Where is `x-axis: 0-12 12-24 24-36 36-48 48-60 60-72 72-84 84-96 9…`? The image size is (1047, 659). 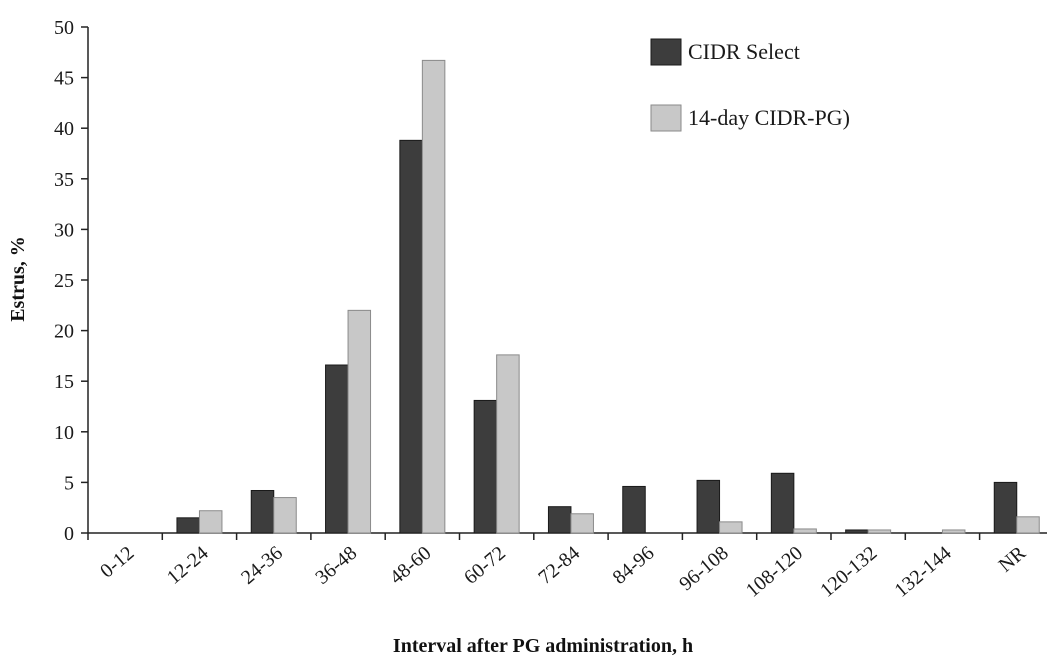 x-axis: 0-12 12-24 24-36 36-48 48-60 60-72 72-84 84-96 9… is located at coordinates (567, 567).